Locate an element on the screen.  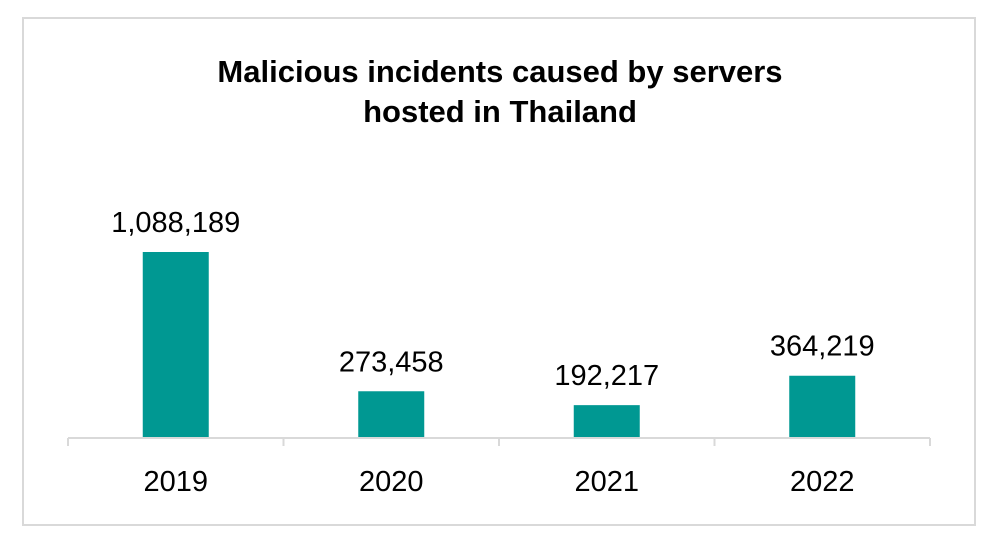
bar-2021 is located at coordinates (606, 421).